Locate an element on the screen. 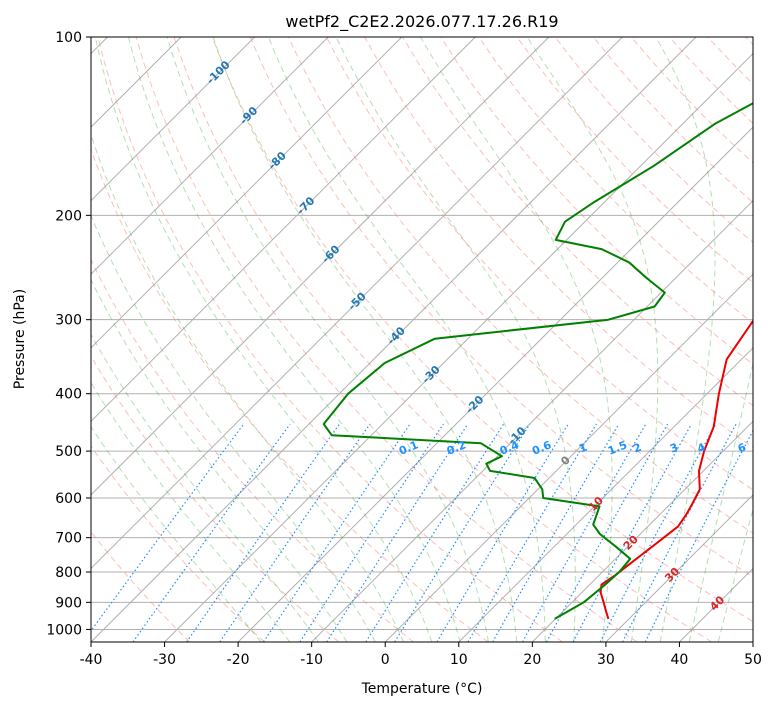 This screenshot has width=775, height=708. x-axis-ticks: -40 -30 -20 -10 0 10 20 30 40 50 is located at coordinates (421, 655).